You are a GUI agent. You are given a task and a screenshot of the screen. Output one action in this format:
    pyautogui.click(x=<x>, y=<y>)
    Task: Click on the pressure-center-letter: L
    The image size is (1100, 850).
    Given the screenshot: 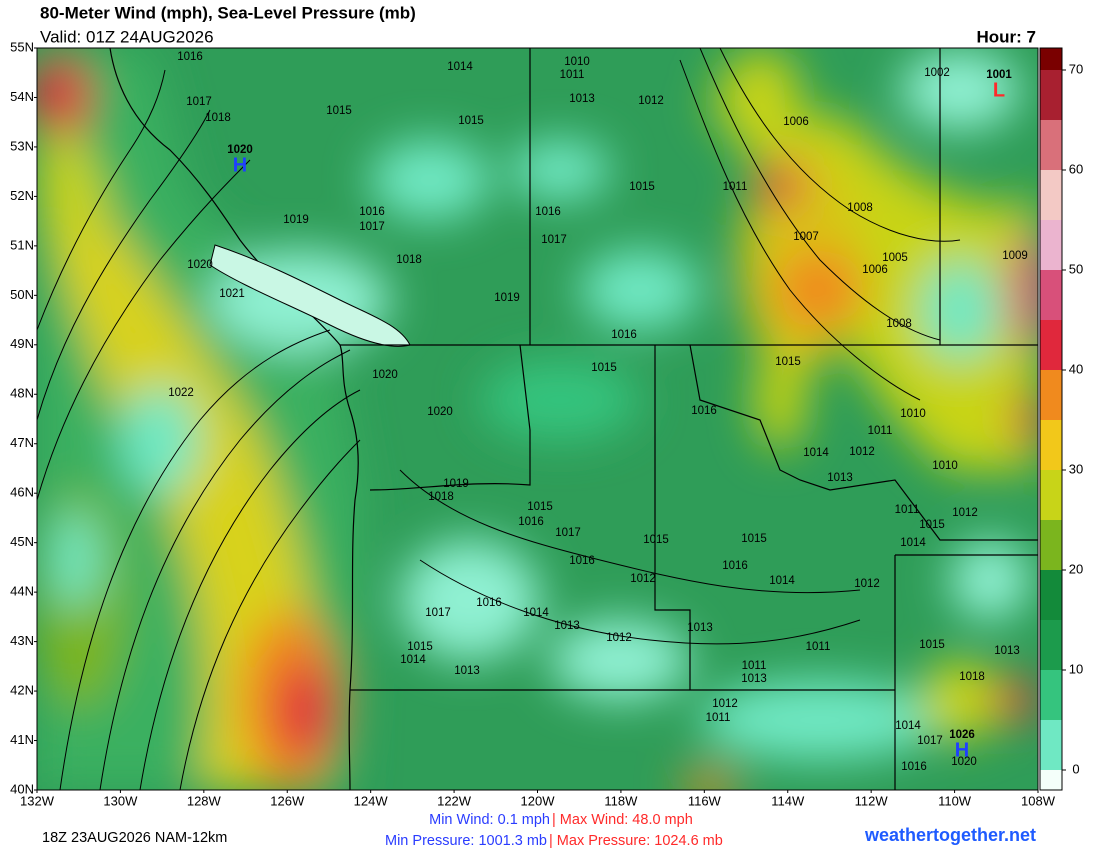 What is the action you would take?
    pyautogui.click(x=999, y=90)
    